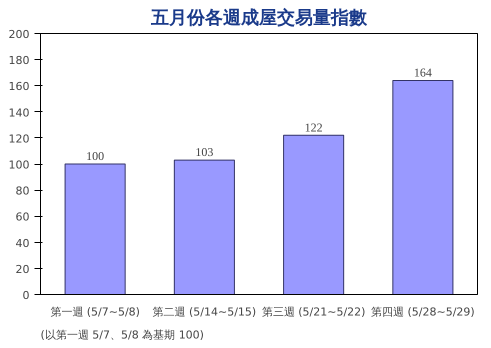 The image size is (491, 348). What do you see at coordinates (423, 72) in the screenshot?
I see `data-label: 164` at bounding box center [423, 72].